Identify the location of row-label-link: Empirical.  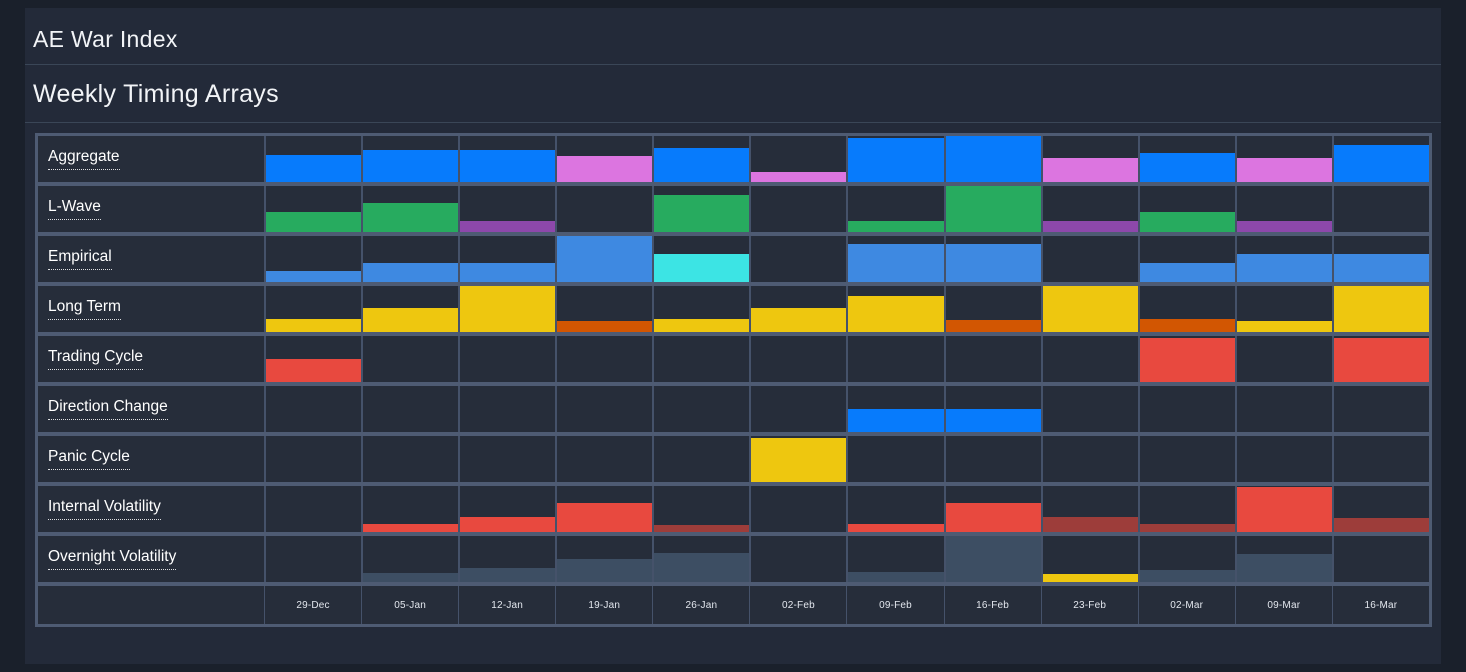
(80, 259).